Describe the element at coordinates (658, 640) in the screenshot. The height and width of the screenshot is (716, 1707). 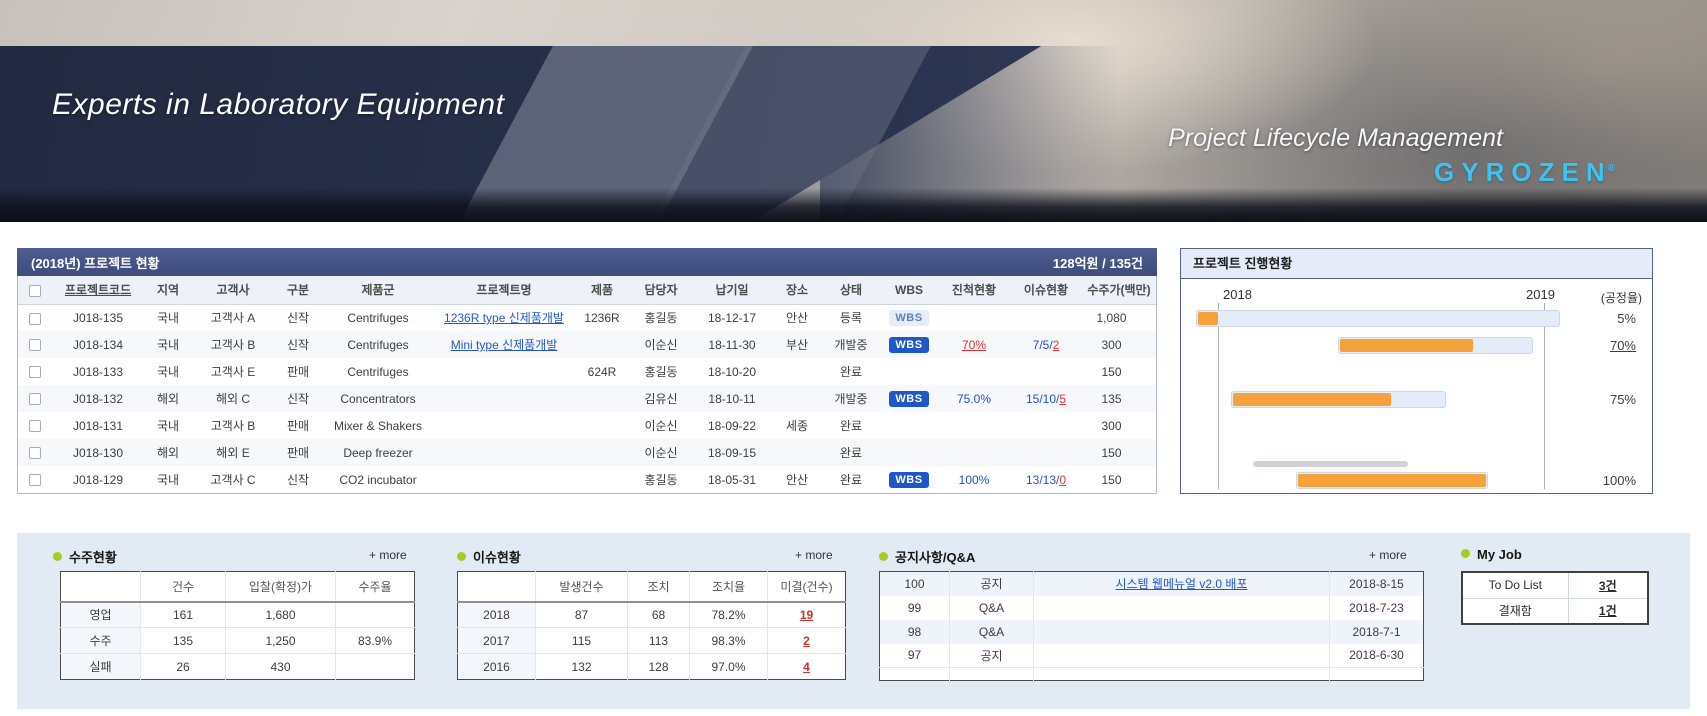
I see `cell-value: 113` at that location.